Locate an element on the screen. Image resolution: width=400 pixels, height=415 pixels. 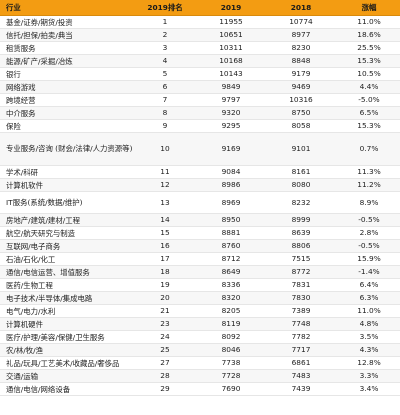
growth-cell: 11.2% is located at coordinates (369, 185).